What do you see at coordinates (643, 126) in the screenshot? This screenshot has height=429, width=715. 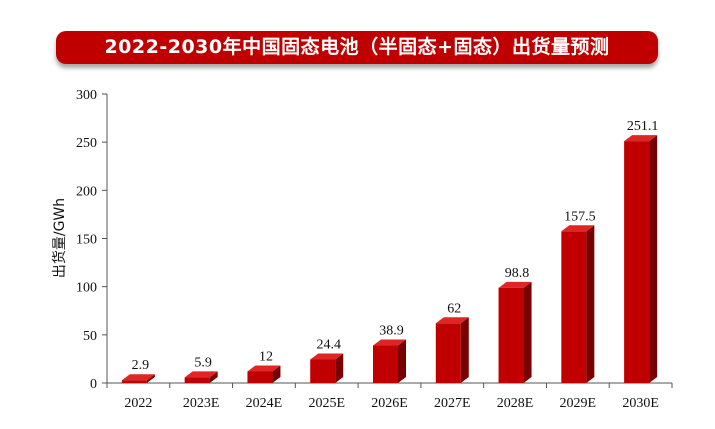 I see `data-label: 251.1` at bounding box center [643, 126].